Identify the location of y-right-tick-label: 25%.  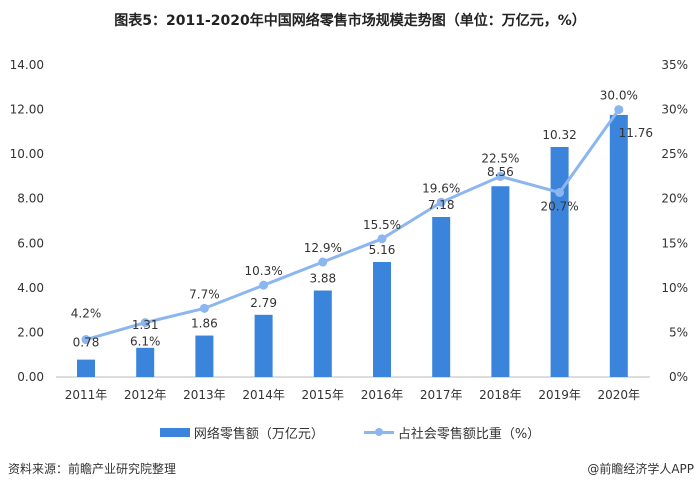
(674, 154).